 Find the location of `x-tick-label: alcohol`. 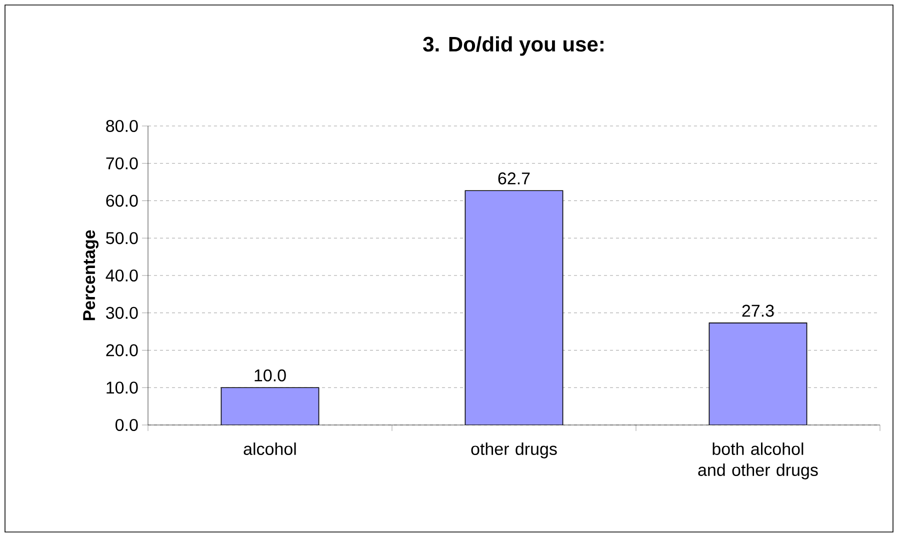

x-tick-label: alcohol is located at coordinates (270, 449).